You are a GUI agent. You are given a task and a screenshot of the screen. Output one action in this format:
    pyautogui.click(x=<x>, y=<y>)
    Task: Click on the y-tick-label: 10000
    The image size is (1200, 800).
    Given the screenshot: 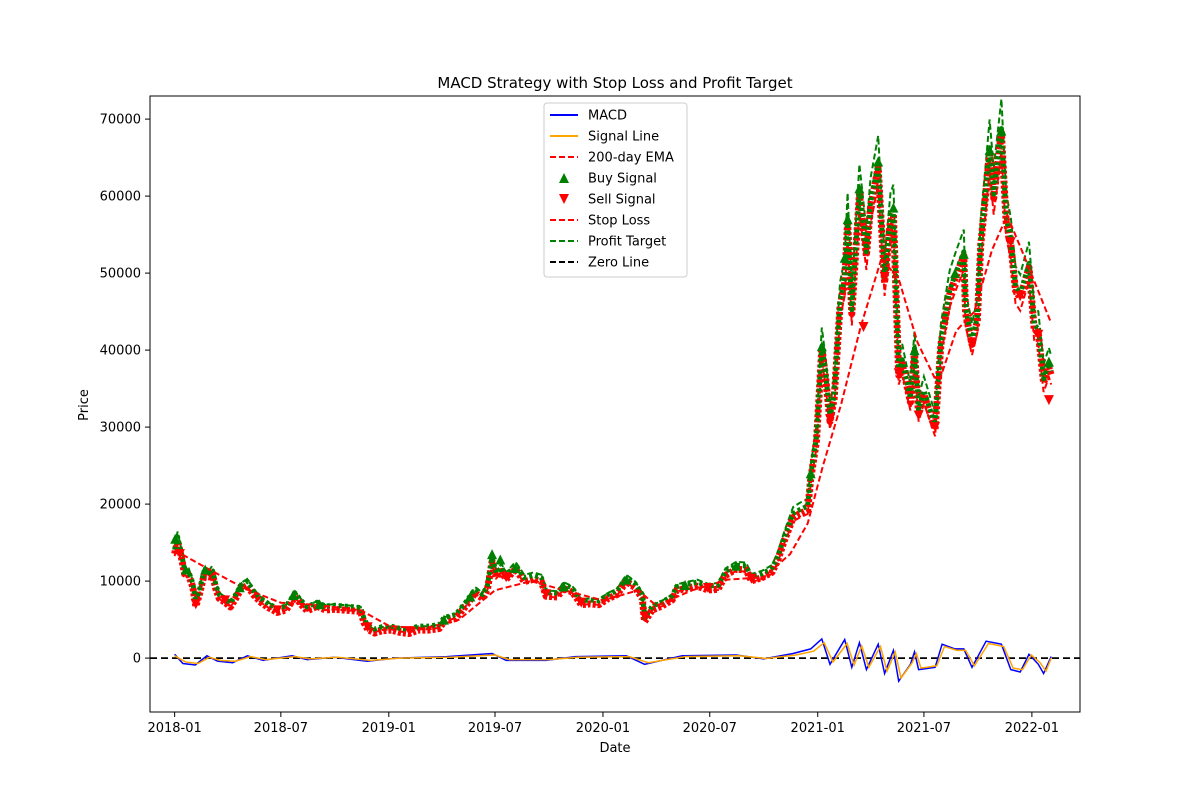 What is the action you would take?
    pyautogui.click(x=120, y=582)
    